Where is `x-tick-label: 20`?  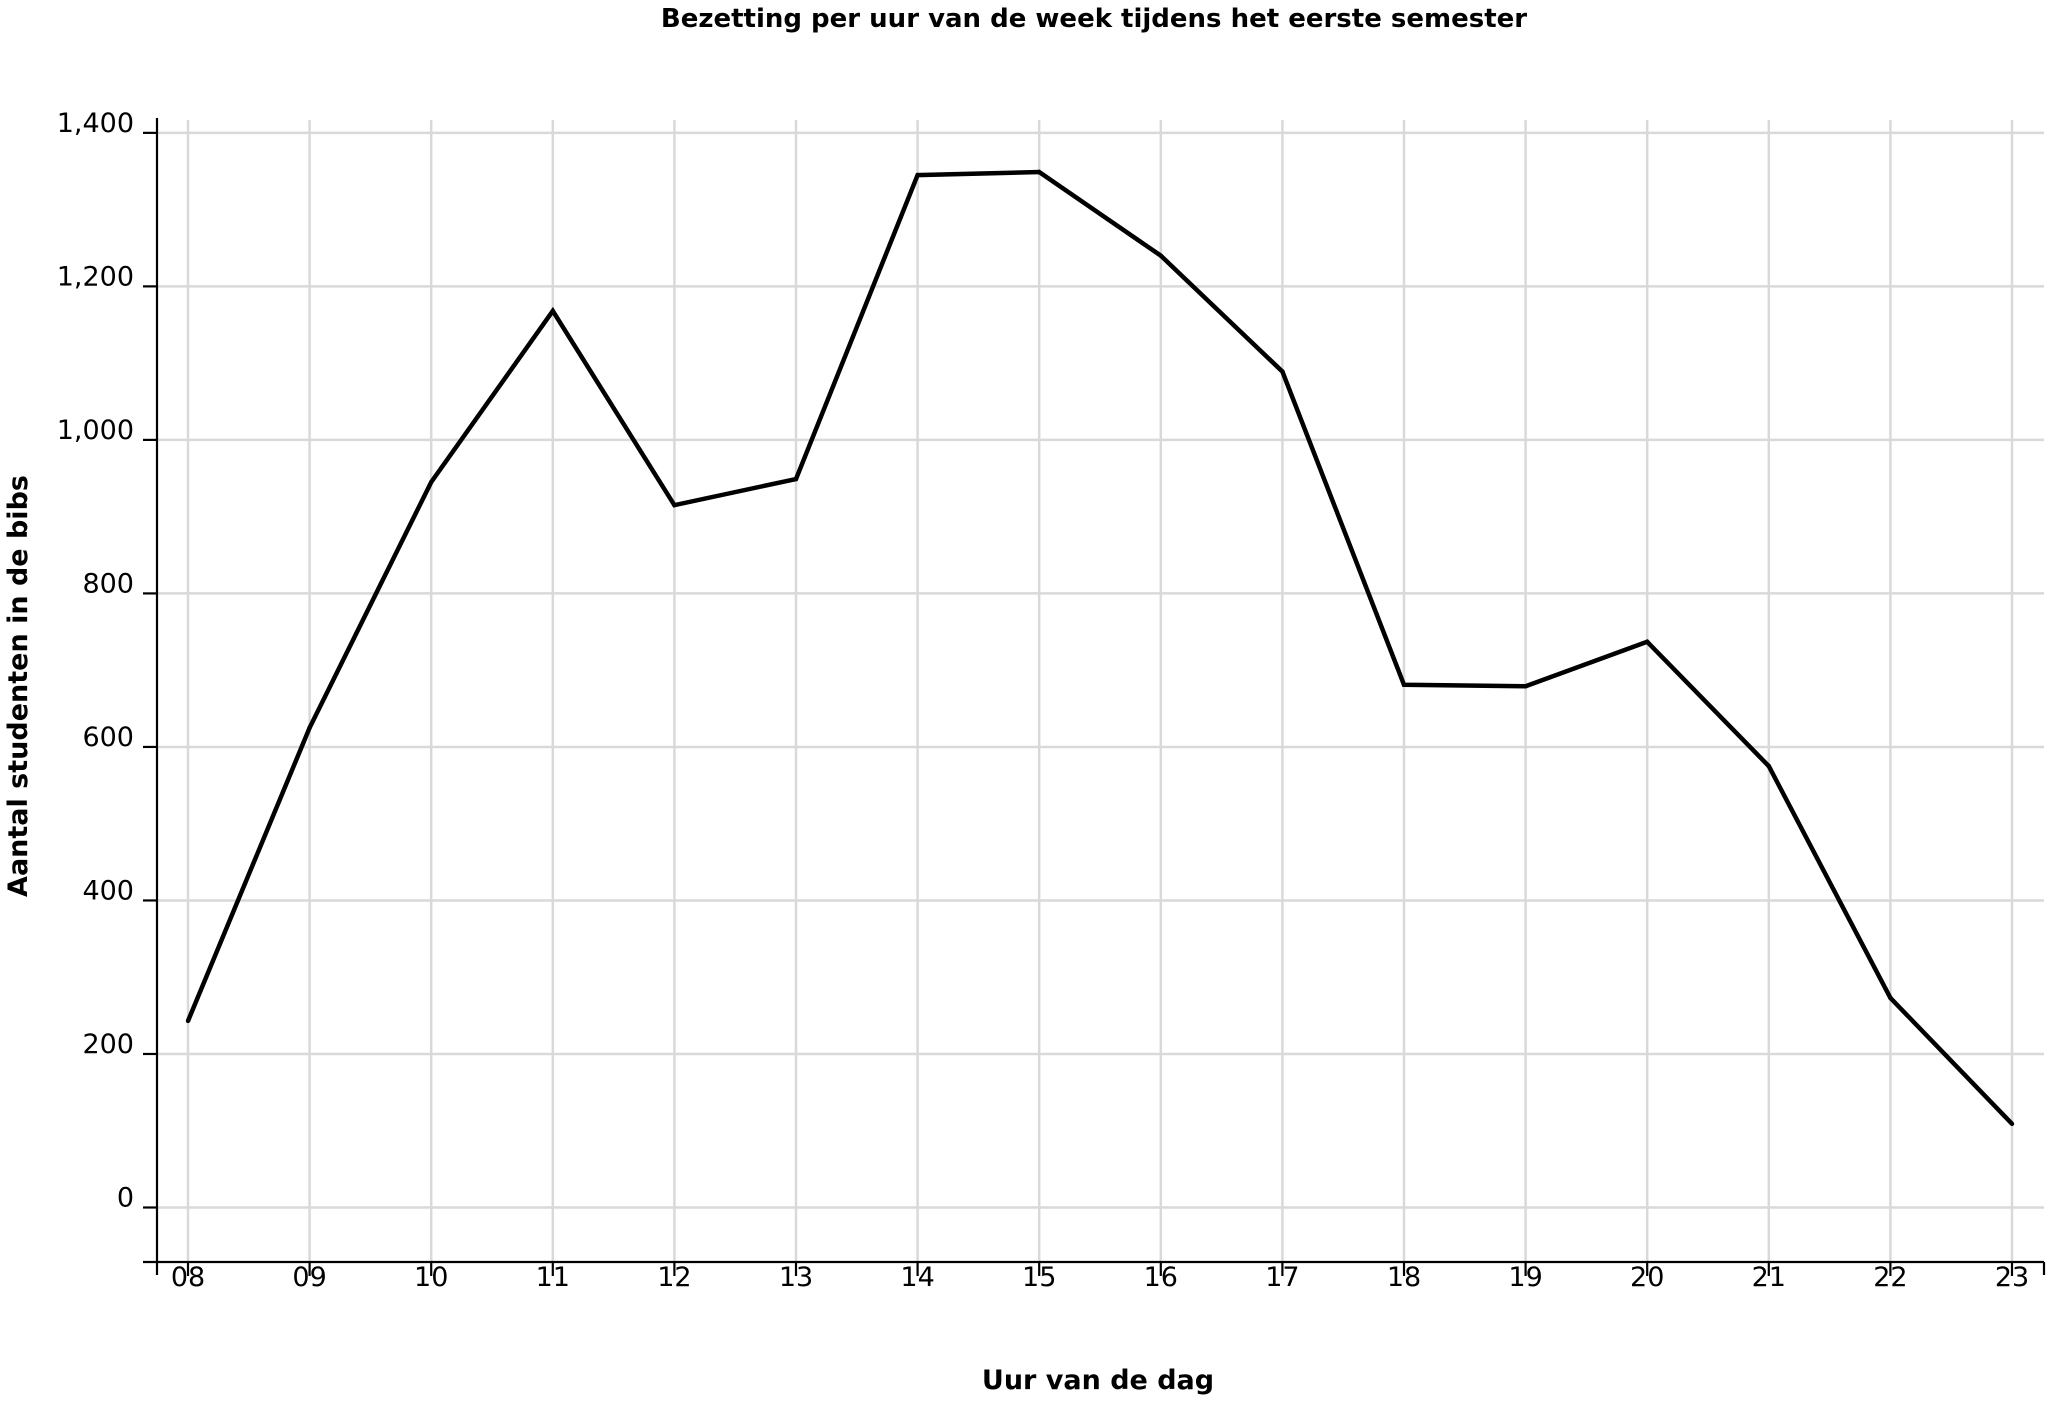
x-tick-label: 20 is located at coordinates (1647, 1277).